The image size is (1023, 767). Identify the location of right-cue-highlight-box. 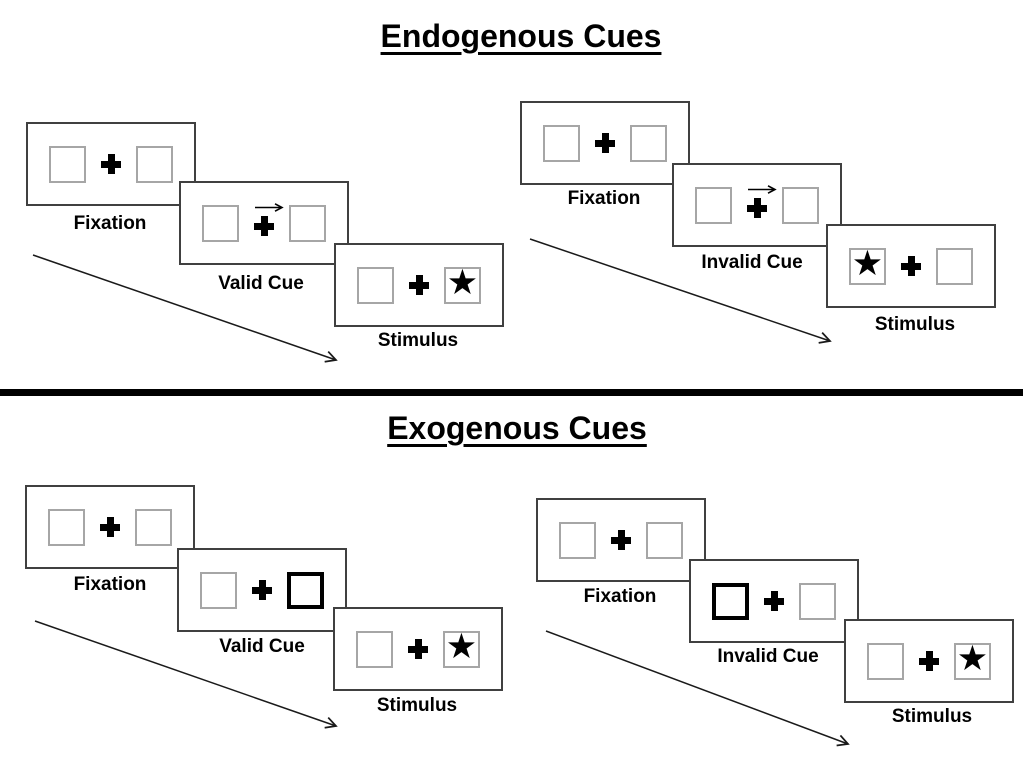
(305, 590).